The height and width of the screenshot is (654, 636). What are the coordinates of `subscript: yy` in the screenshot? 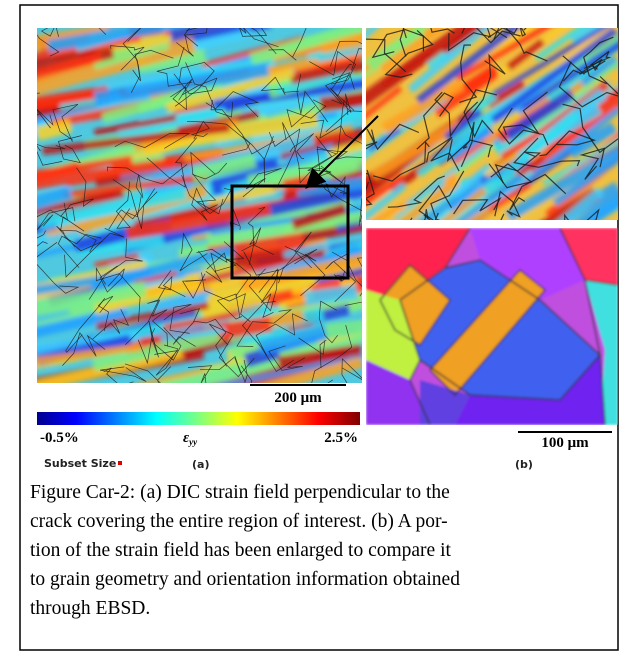 It's located at (193, 442).